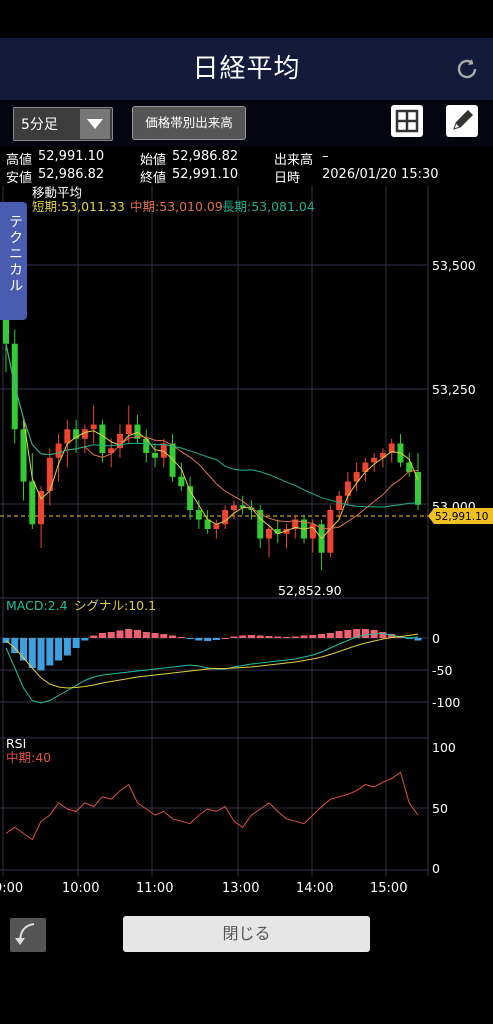  I want to click on bottom-bar: 閉じる, so click(246, 935).